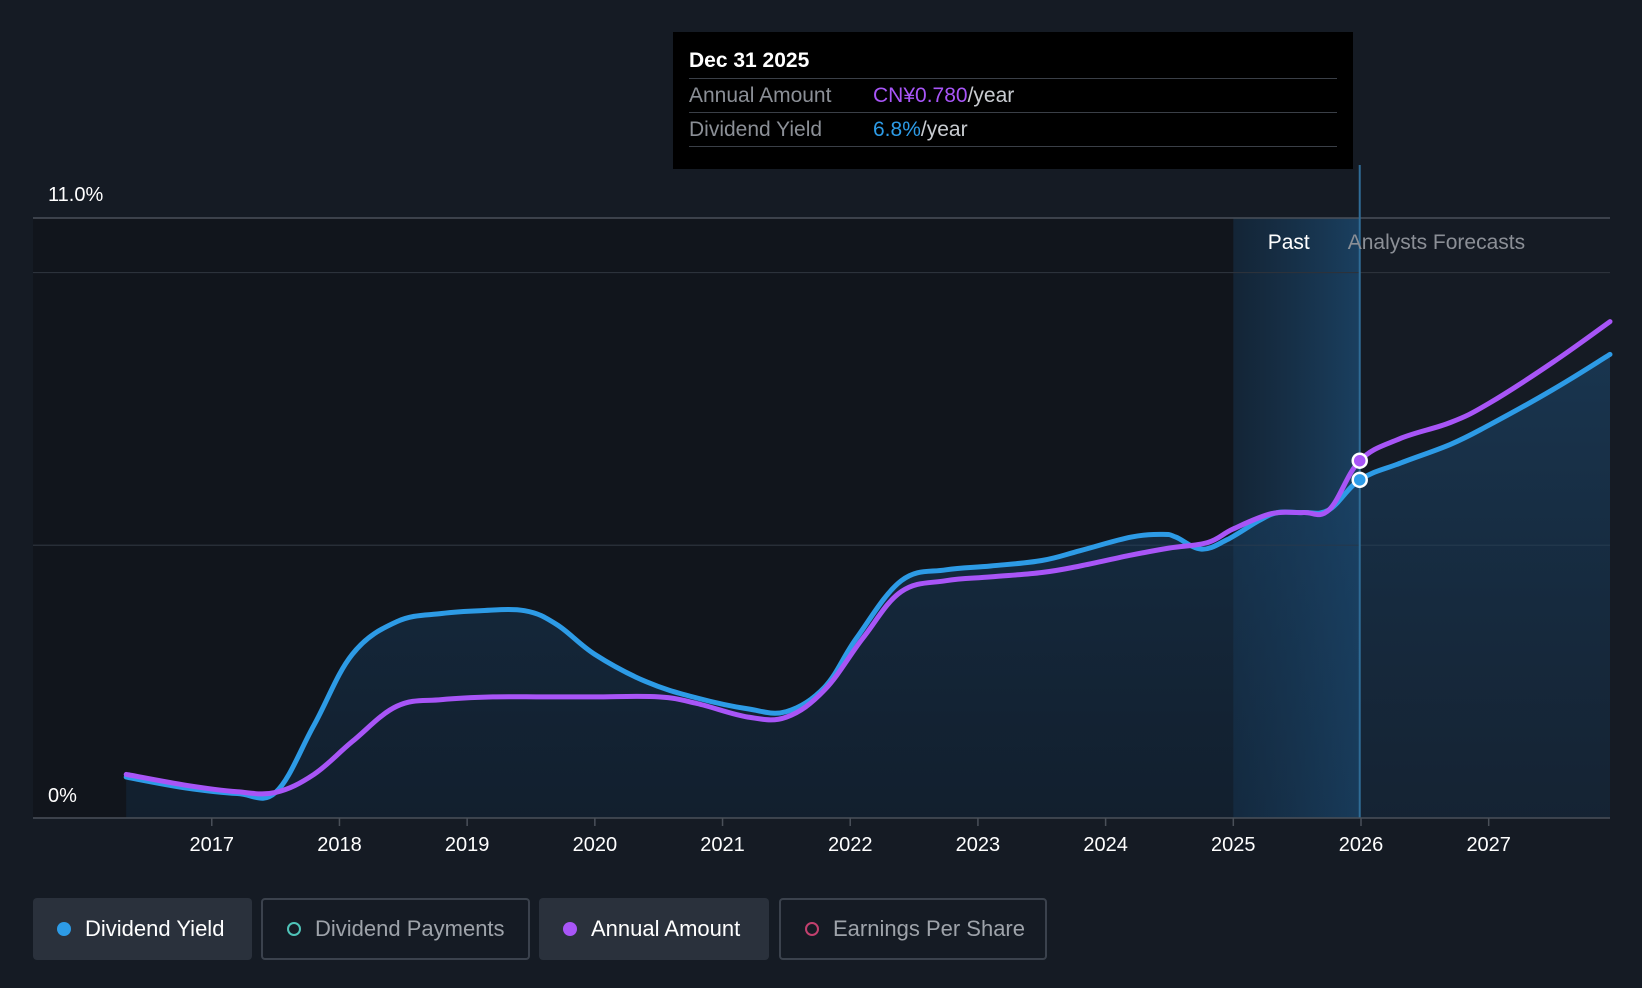  I want to click on x-tick-label: 2017, so click(212, 845).